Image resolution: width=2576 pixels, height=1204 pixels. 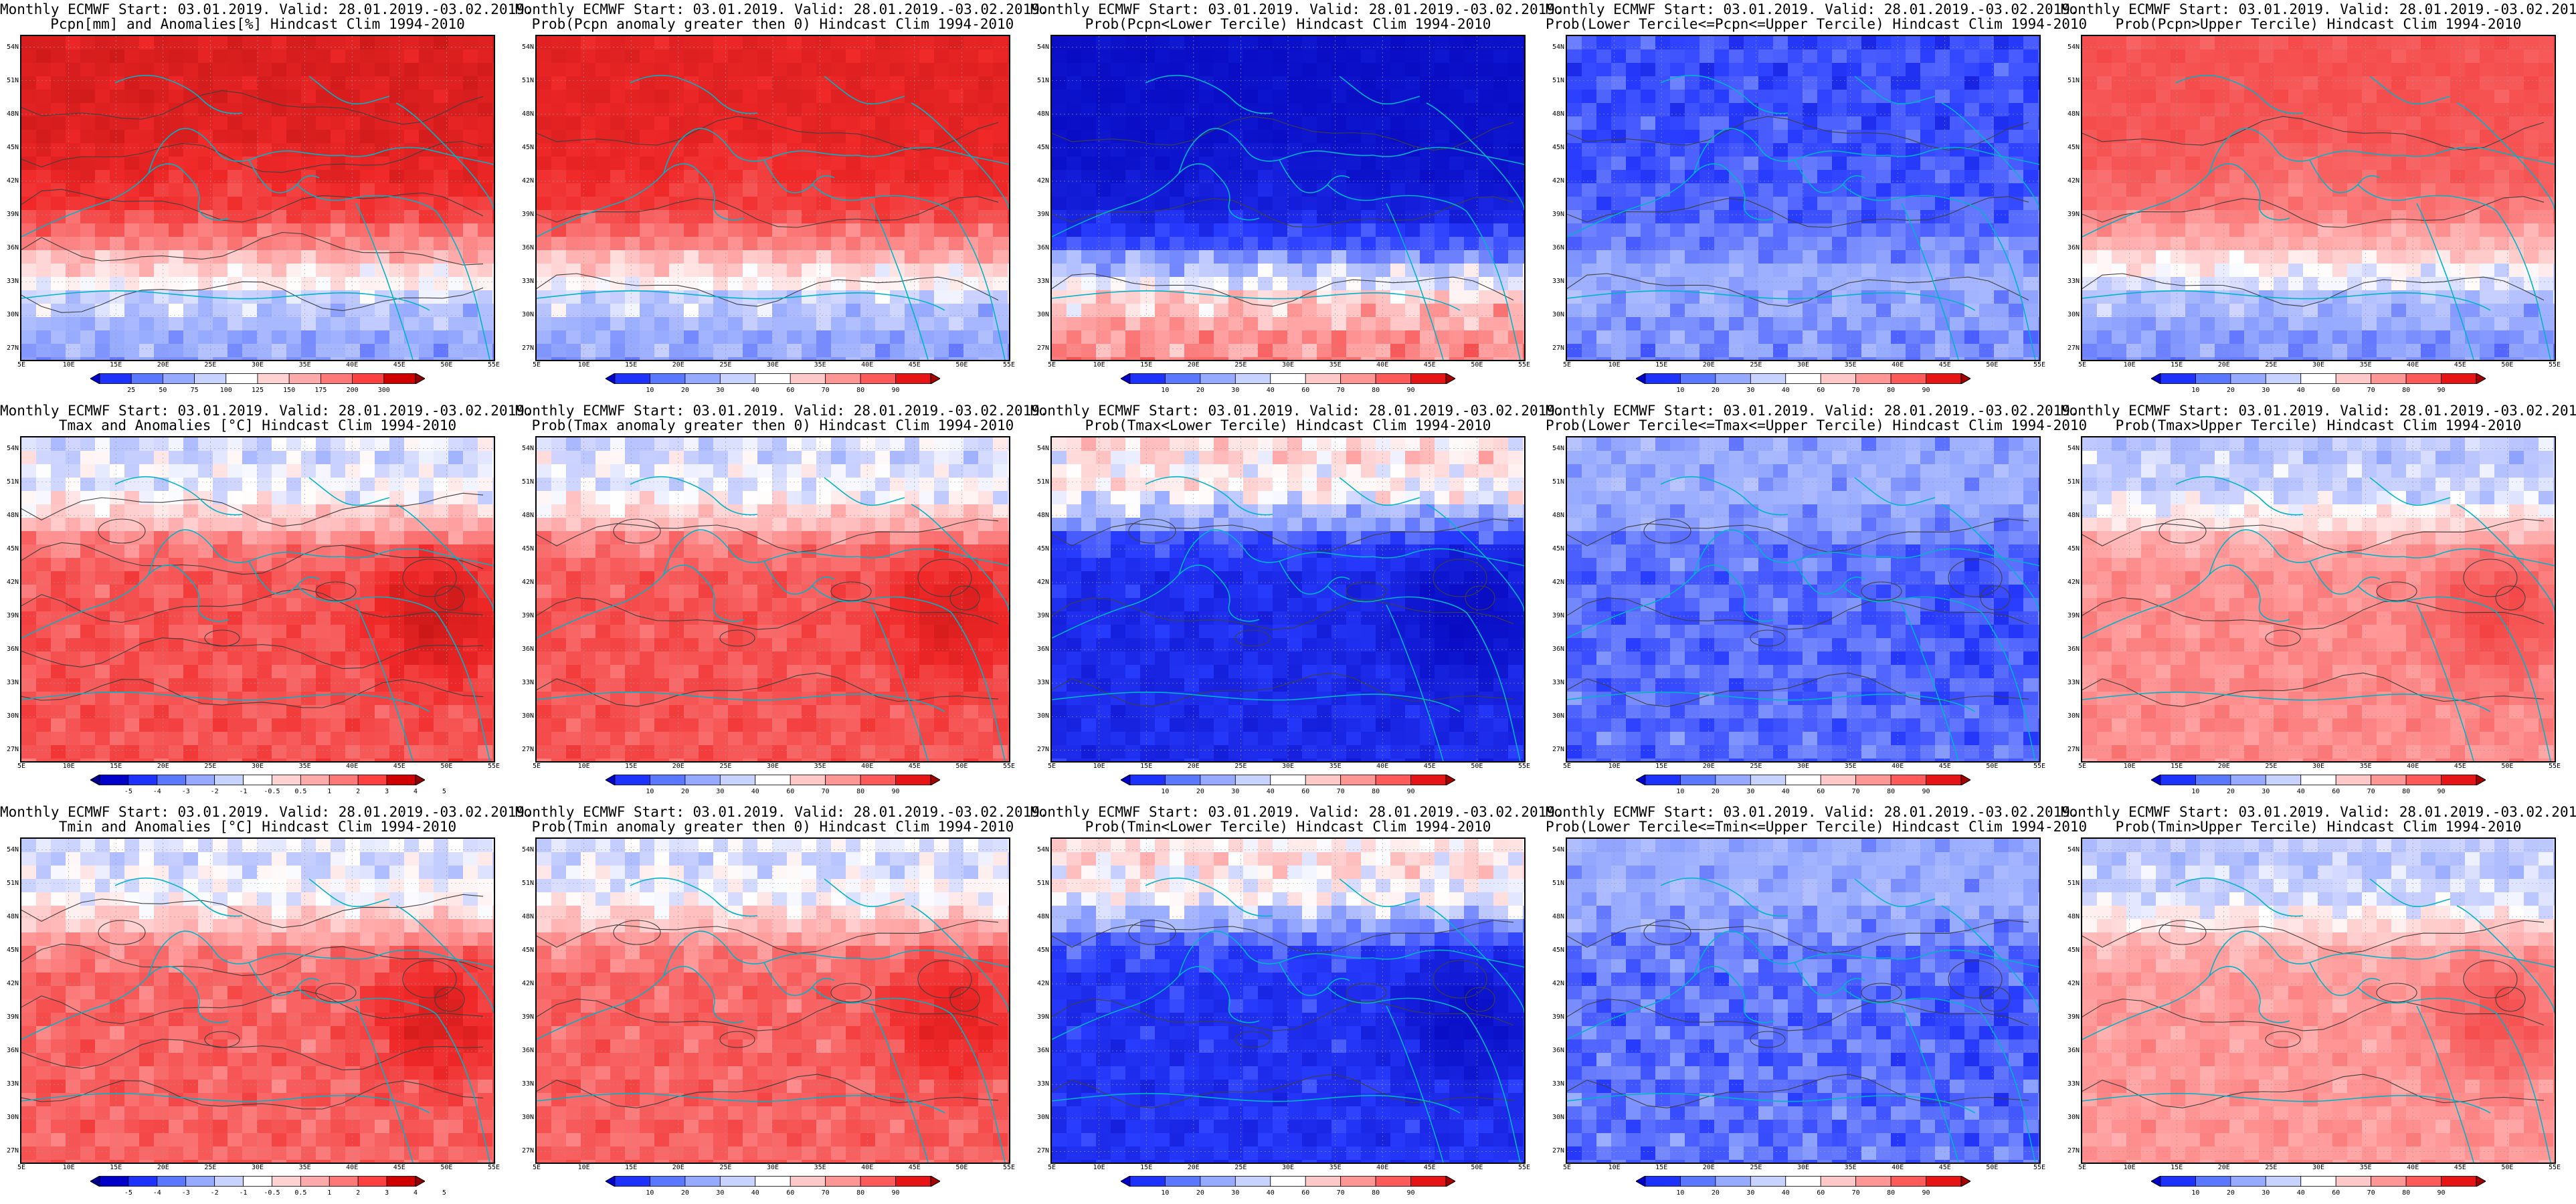 I want to click on lat-label: 42N, so click(x=1042, y=181).